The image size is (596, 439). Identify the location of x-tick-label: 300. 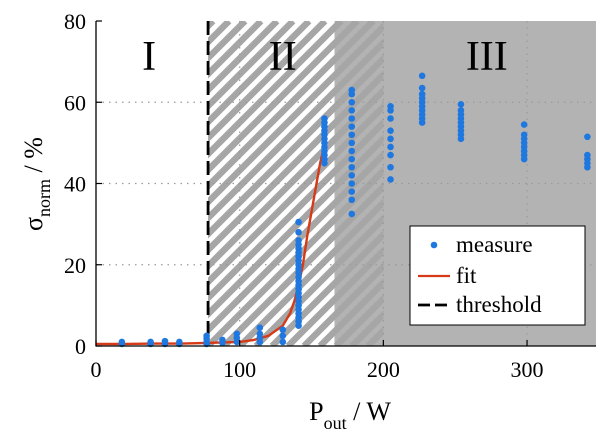
(527, 369).